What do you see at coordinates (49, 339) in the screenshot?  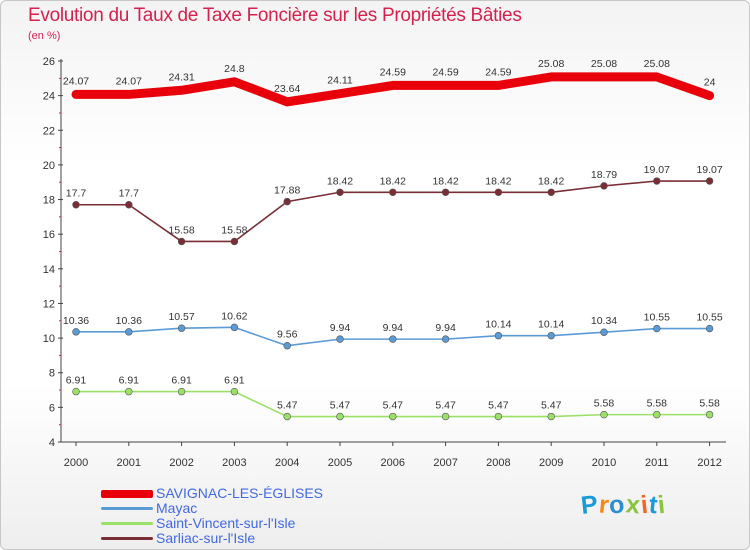 I see `y-tick-label: 10` at bounding box center [49, 339].